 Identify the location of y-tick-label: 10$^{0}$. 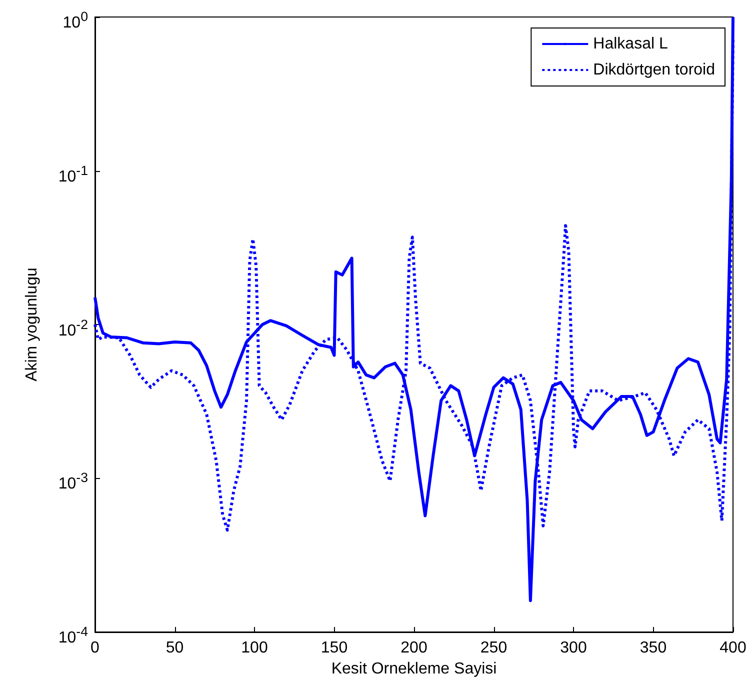
(75, 21).